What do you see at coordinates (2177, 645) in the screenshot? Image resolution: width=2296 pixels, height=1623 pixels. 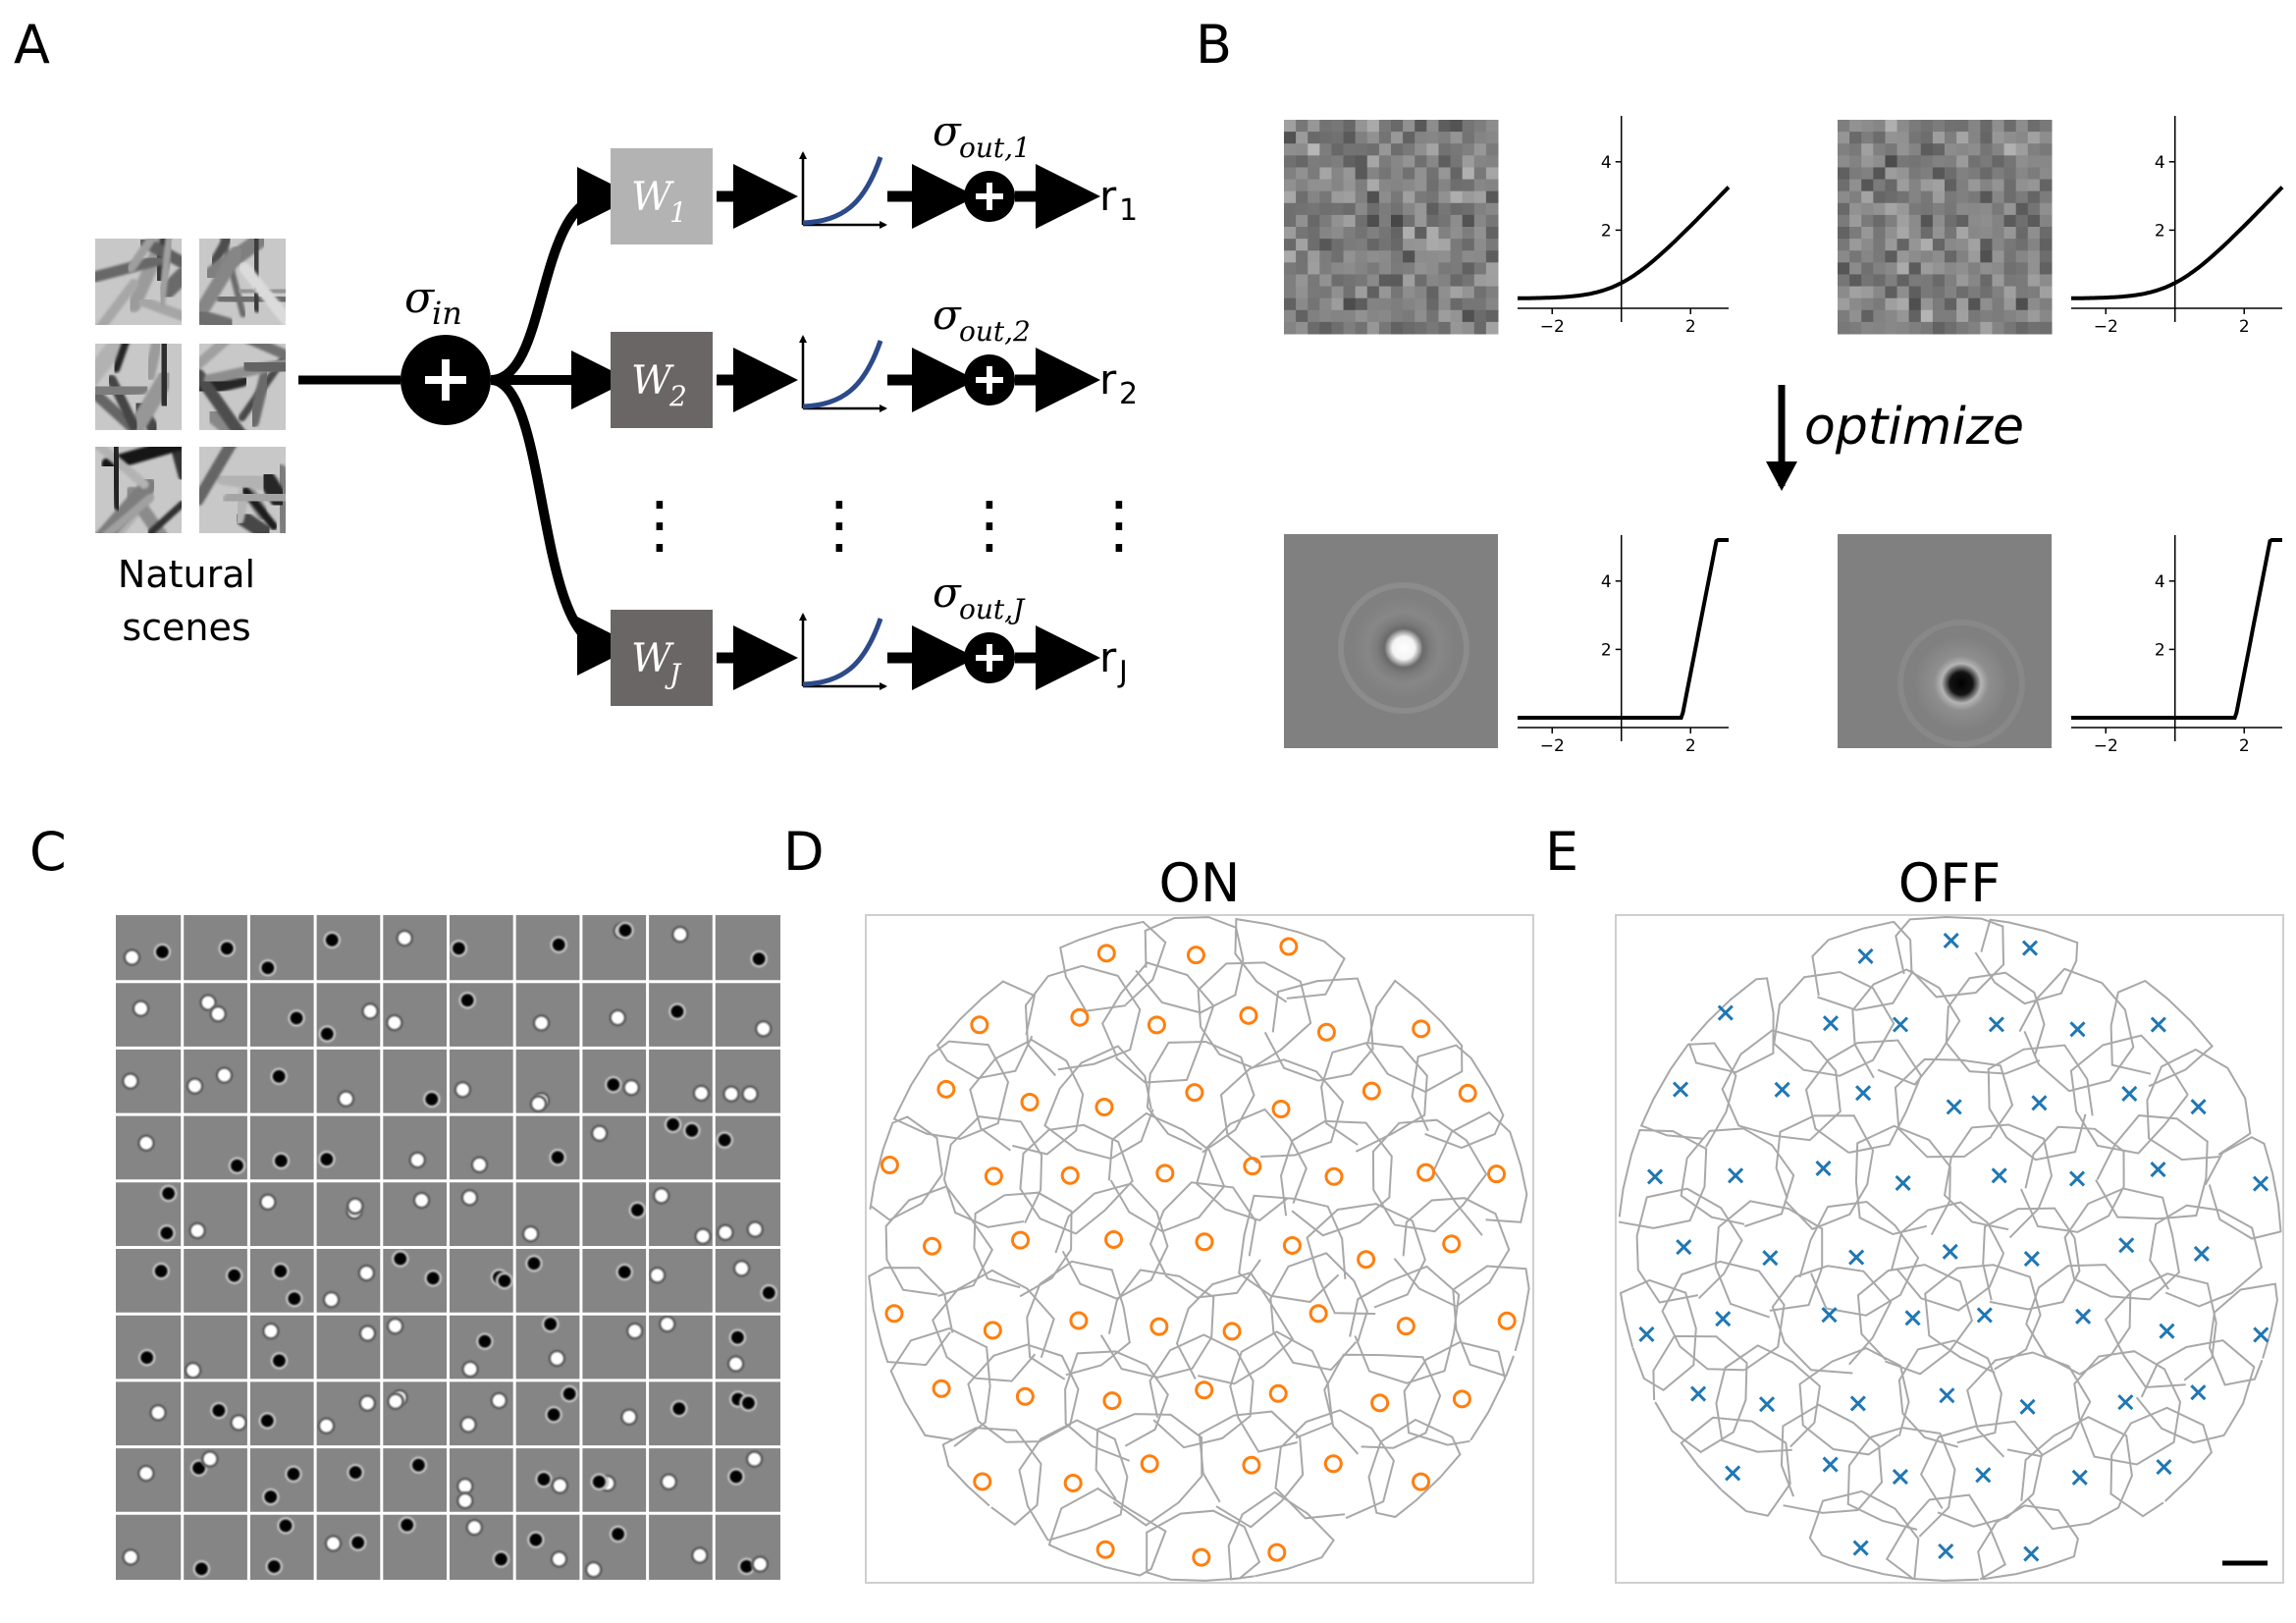 I see `nonlinearity-plot: 2 4 −2 2` at bounding box center [2177, 645].